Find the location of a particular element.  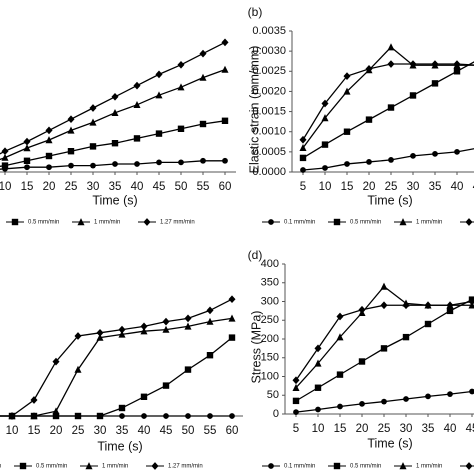

y-tick-label: 0.0020 is located at coordinates (269, 91).